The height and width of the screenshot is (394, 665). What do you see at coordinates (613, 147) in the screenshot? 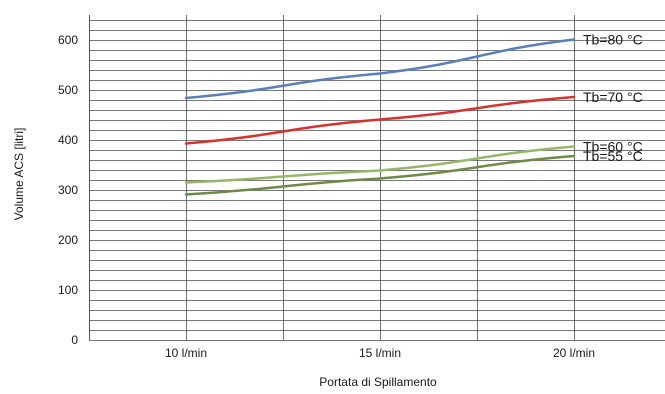
I see `series-label: Tb=60 °C` at bounding box center [613, 147].